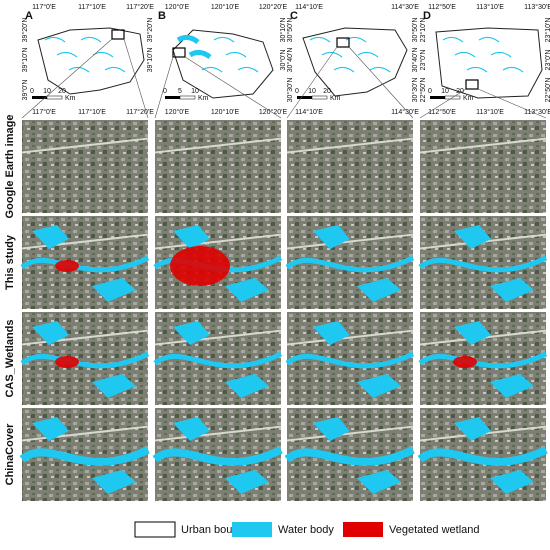  I want to click on lat-label: 30°30'N, so click(415, 90).